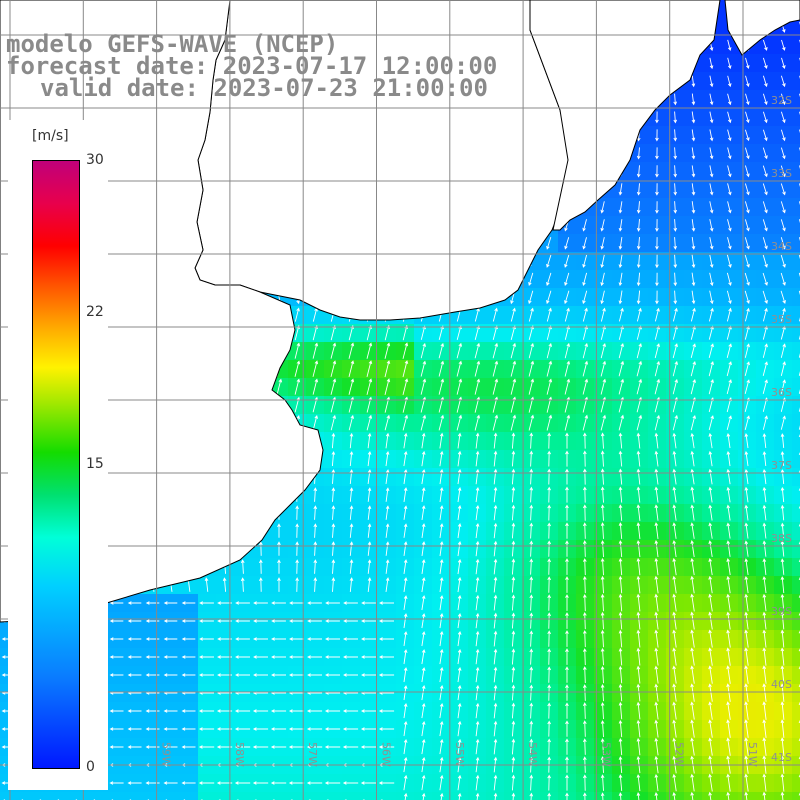 The height and width of the screenshot is (800, 800). Describe the element at coordinates (605, 754) in the screenshot. I see `longitude-label: 53W` at that location.